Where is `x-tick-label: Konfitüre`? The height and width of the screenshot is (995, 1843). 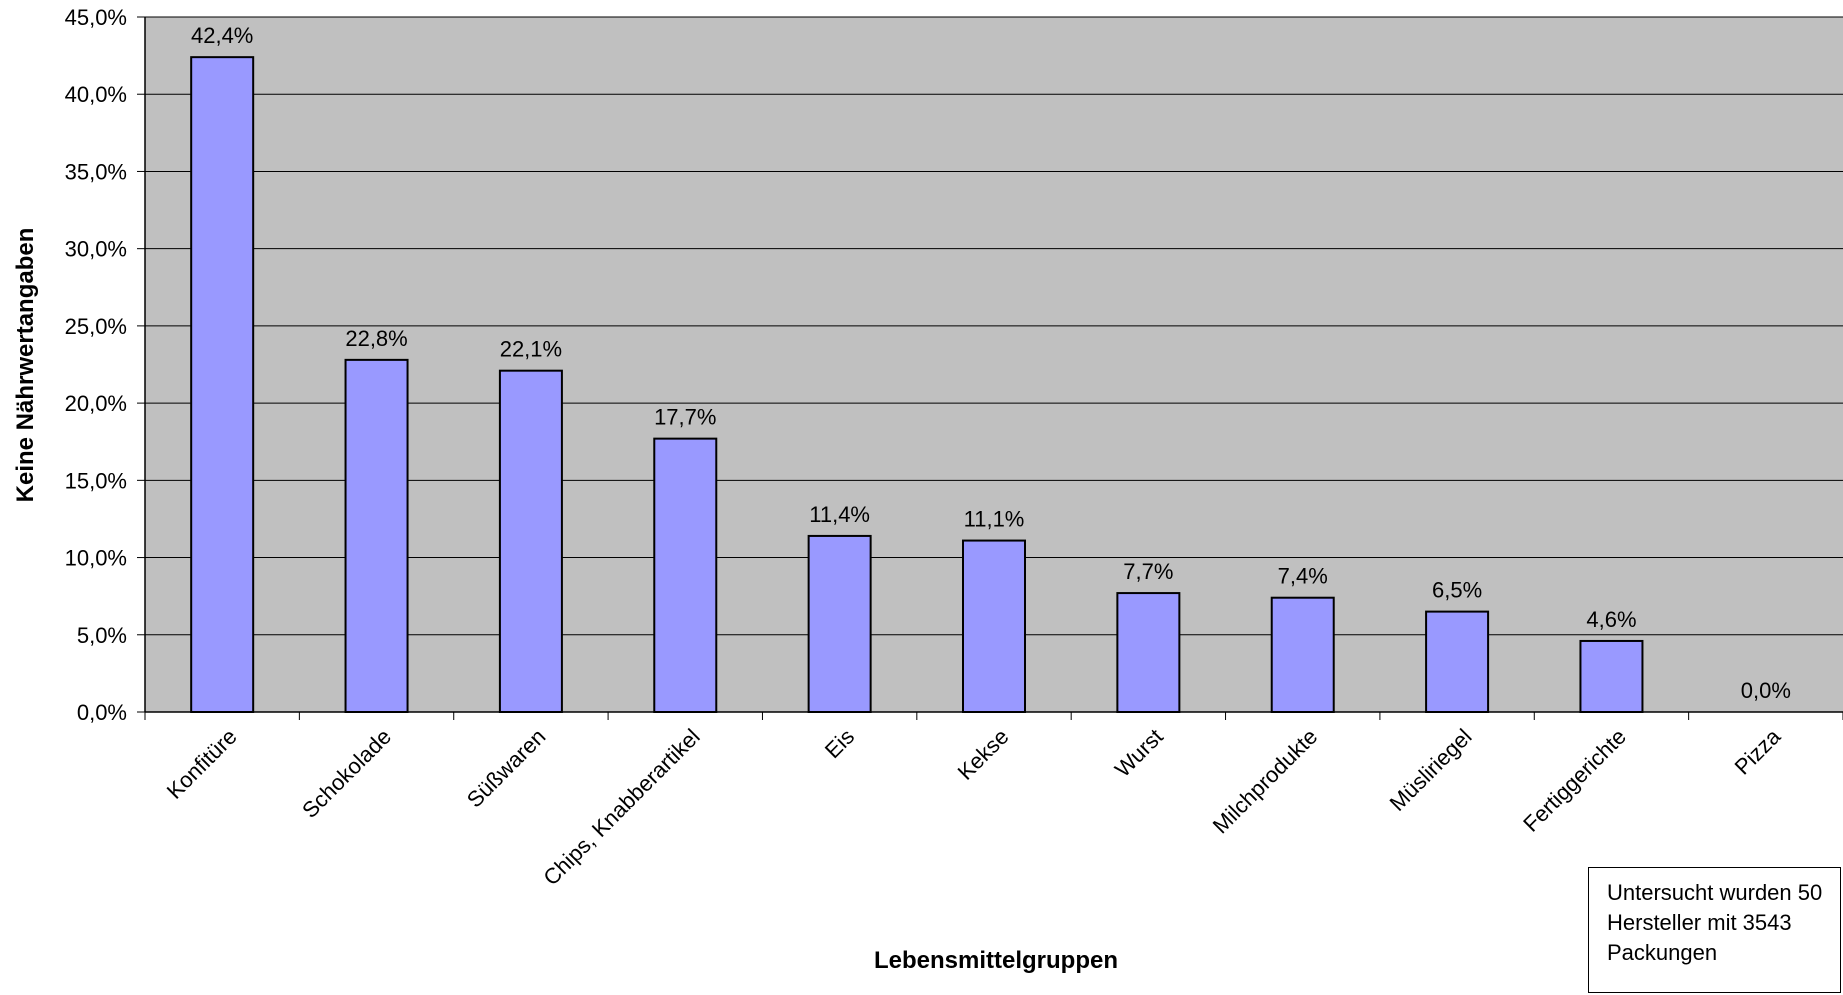
x-tick-label: Konfitüre is located at coordinates (202, 764).